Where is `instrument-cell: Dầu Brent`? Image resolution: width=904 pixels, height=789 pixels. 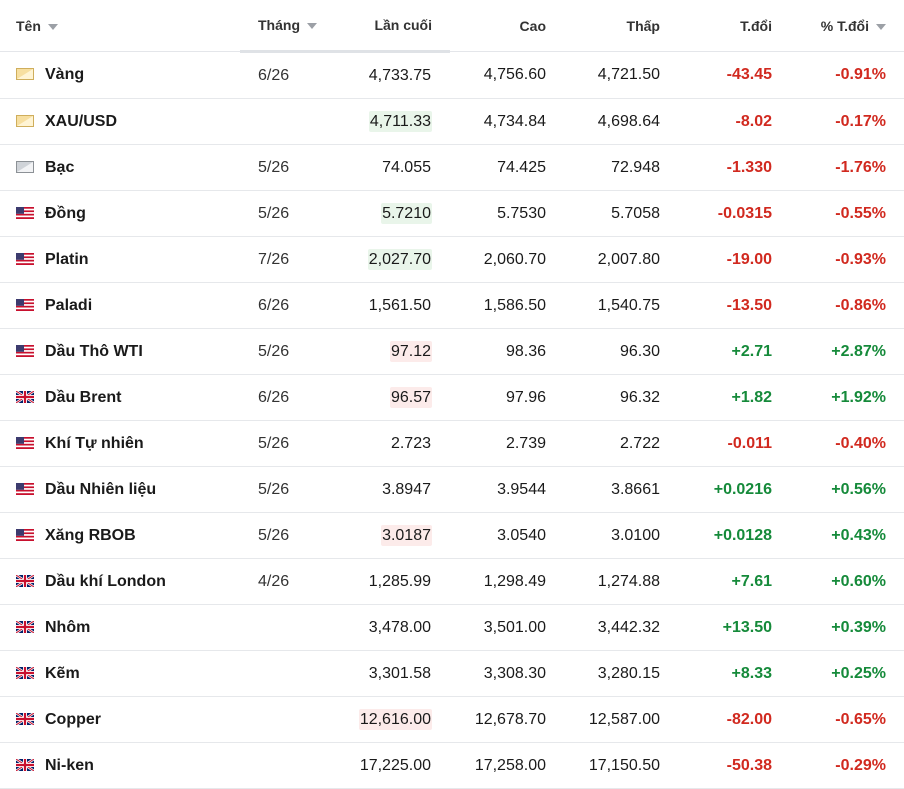
instrument-cell: Dầu Brent is located at coordinates (120, 397).